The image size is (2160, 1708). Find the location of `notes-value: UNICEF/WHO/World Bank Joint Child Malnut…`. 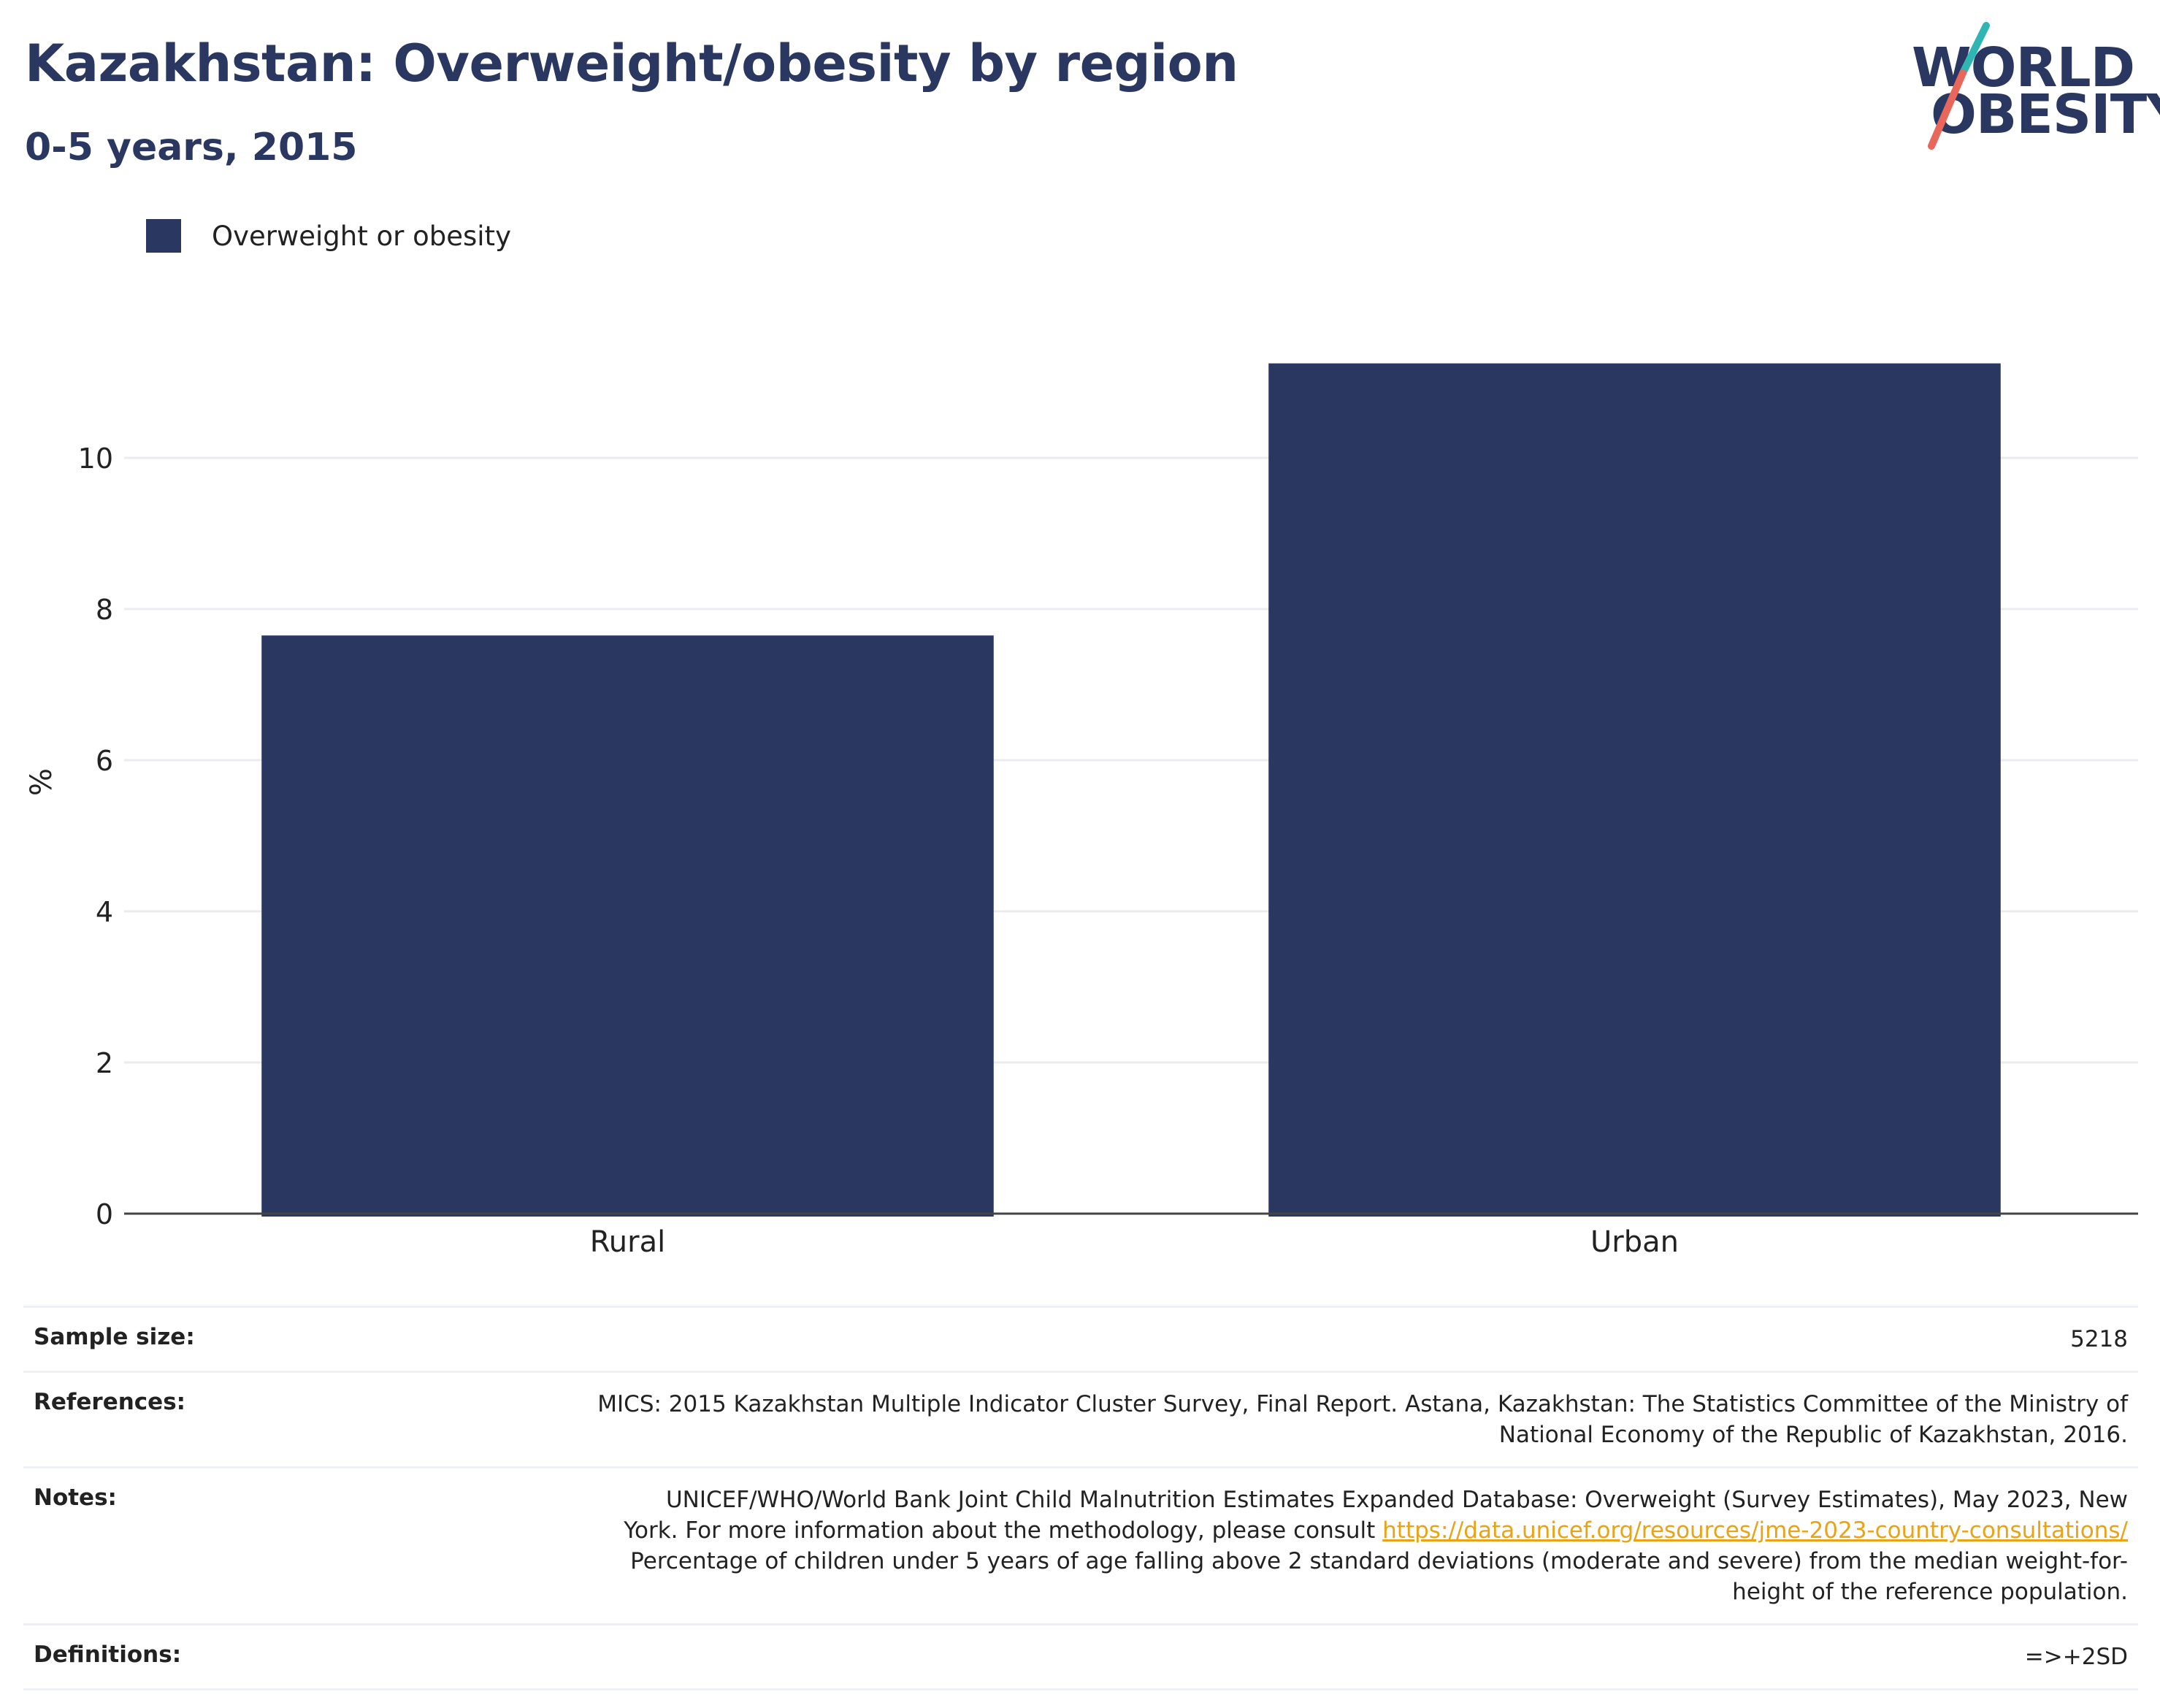

notes-value: UNICEF/WHO/World Bank Joint Child Malnut… is located at coordinates (1376, 1546).